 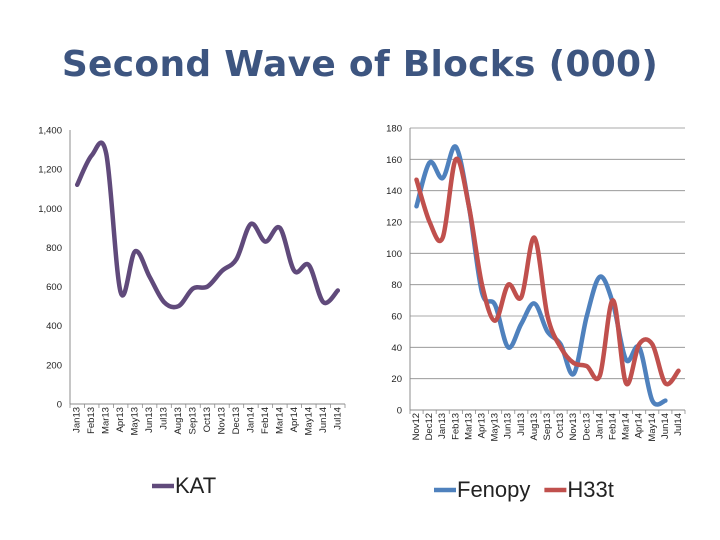 I want to click on y-tick-label: 20, so click(x=396, y=379).